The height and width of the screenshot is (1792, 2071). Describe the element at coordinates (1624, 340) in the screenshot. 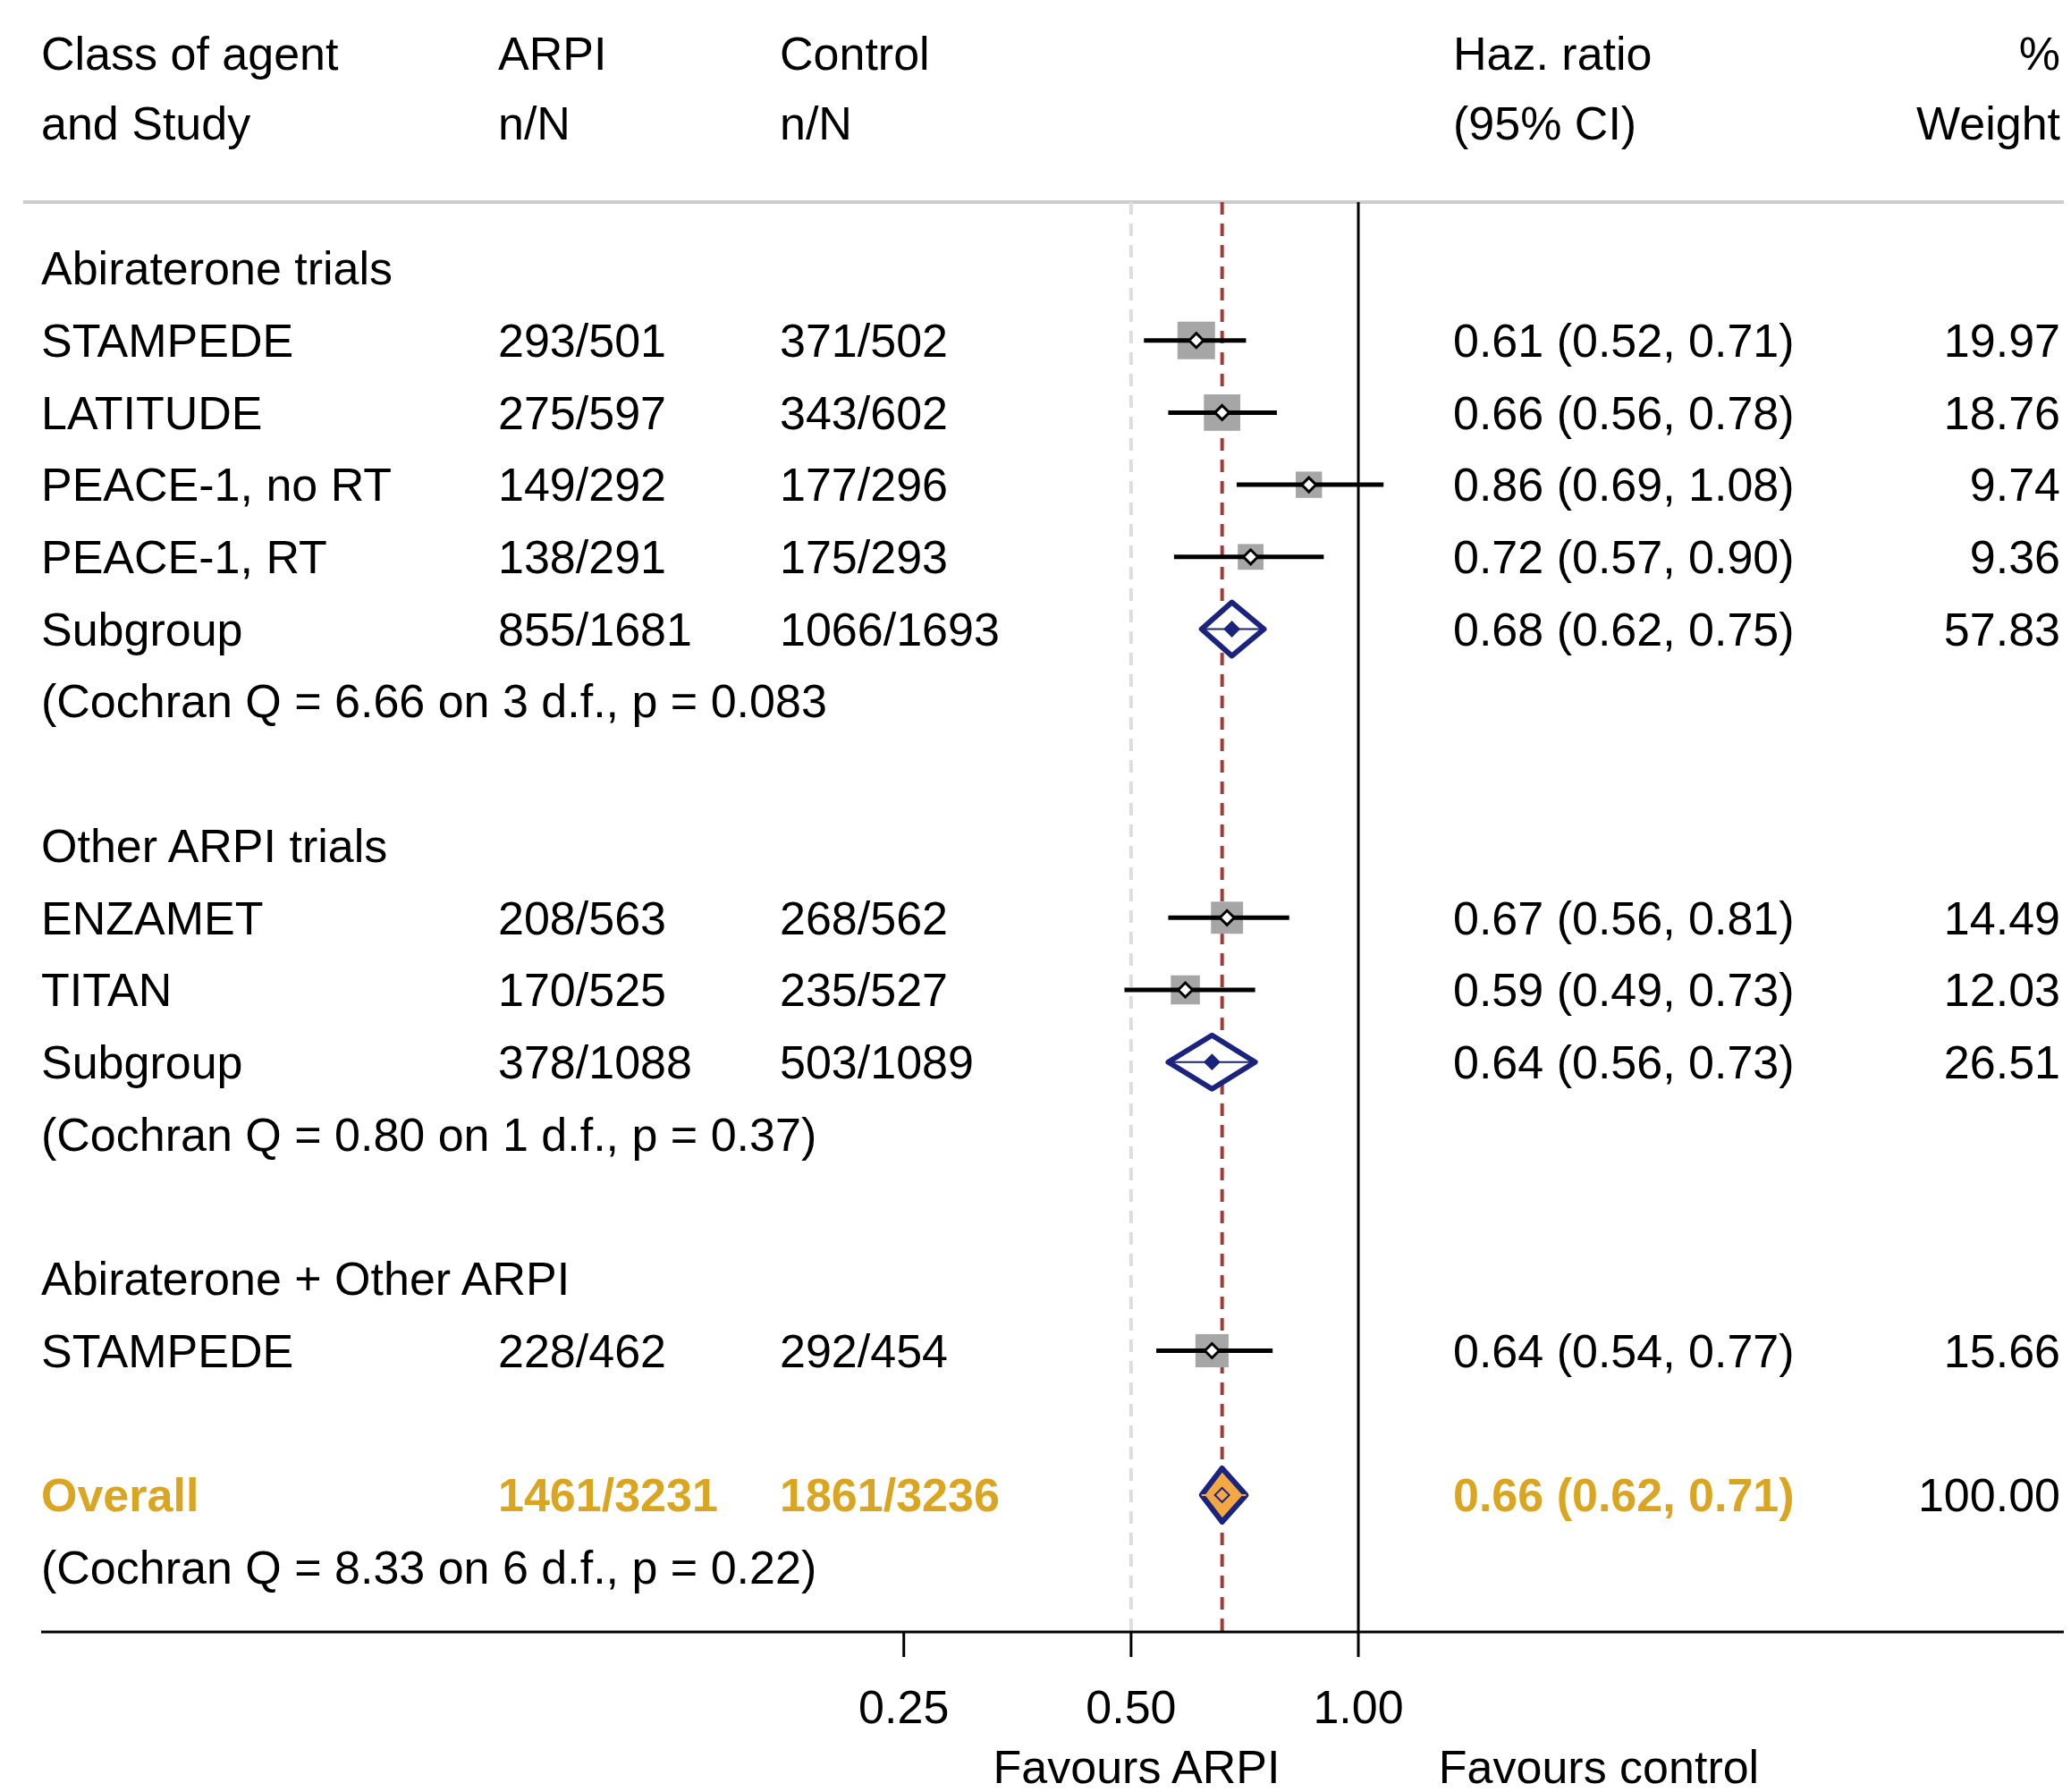

I see `text: 0.61 (0.52, 0.71)` at that location.